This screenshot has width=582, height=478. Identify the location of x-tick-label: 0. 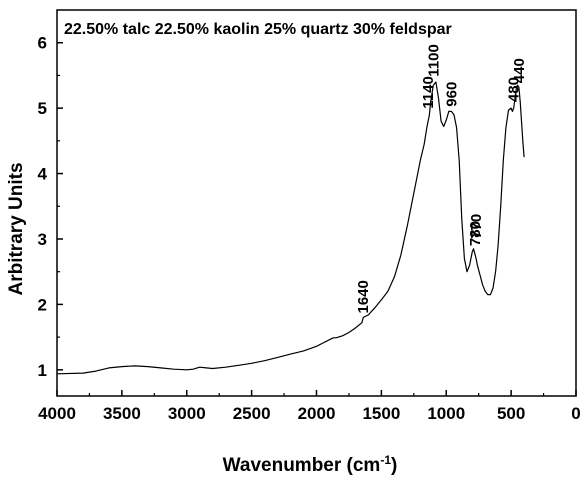
(575, 413).